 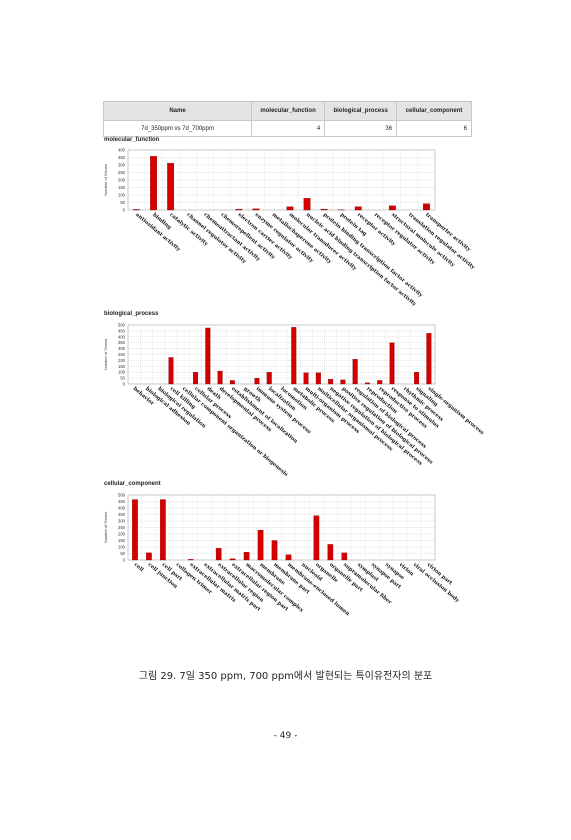 I want to click on bar-multicellular-organismal-process, so click(x=318, y=378).